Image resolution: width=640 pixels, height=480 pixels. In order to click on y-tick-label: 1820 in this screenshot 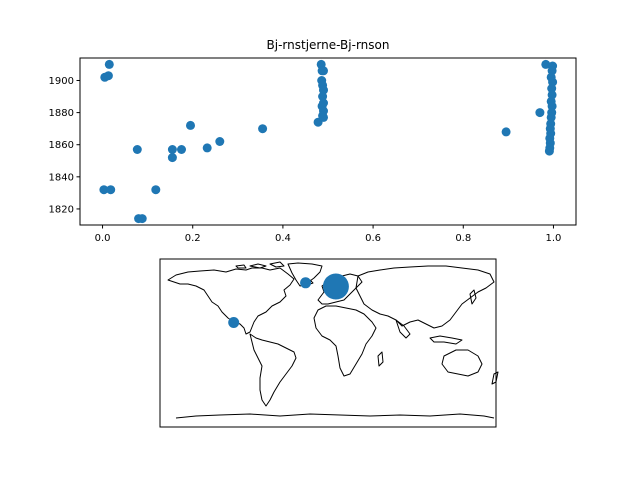, I will do `click(61, 209)`.